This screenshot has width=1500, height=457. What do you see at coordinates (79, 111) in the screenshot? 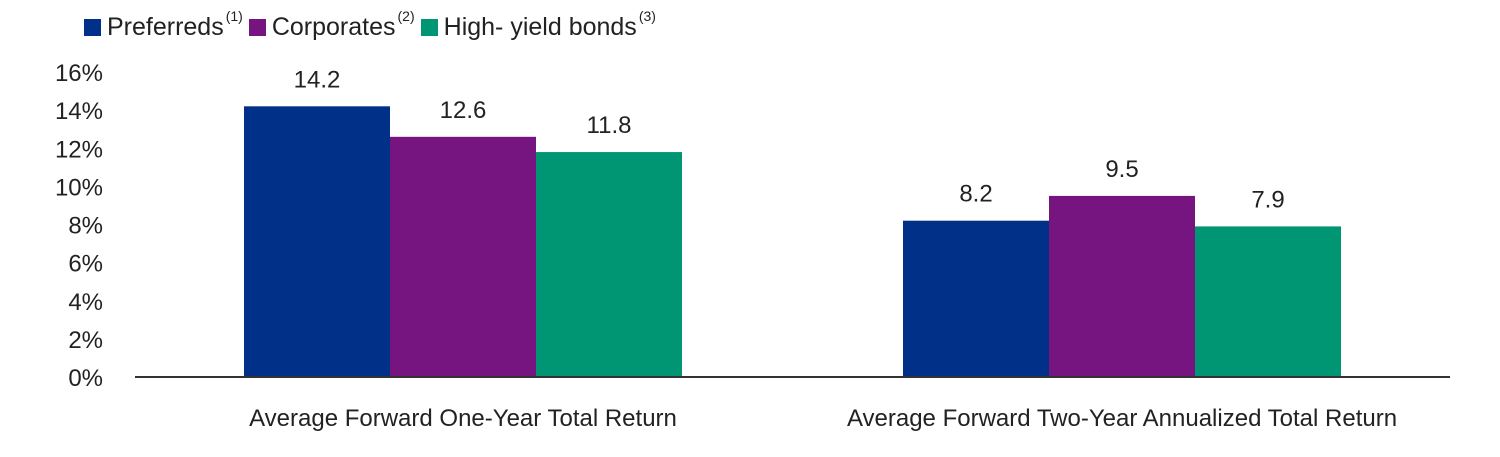
I see `y-tick-label: 14%` at bounding box center [79, 111].